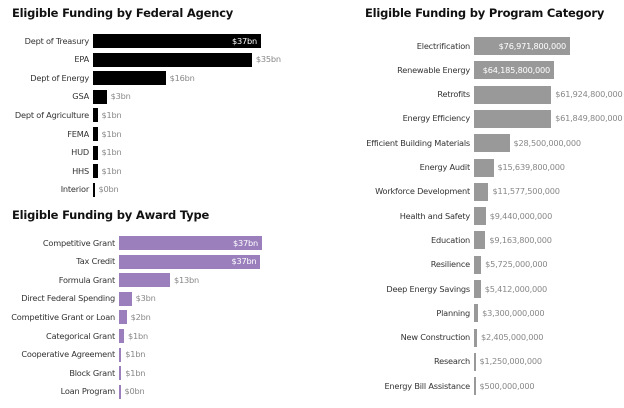 The image size is (624, 408). I want to click on program-value-label: $2,405,000,000, so click(512, 337).